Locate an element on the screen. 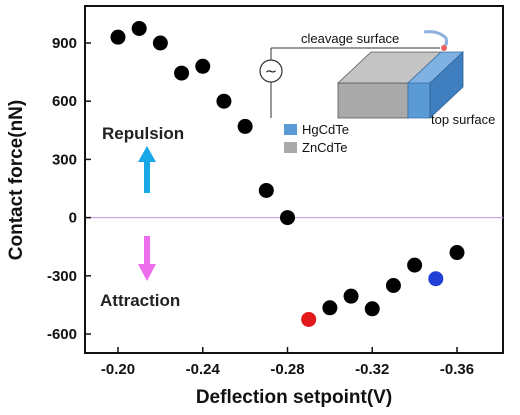 Image resolution: width=520 pixels, height=415 pixels. top-surface-label: top surface is located at coordinates (463, 119).